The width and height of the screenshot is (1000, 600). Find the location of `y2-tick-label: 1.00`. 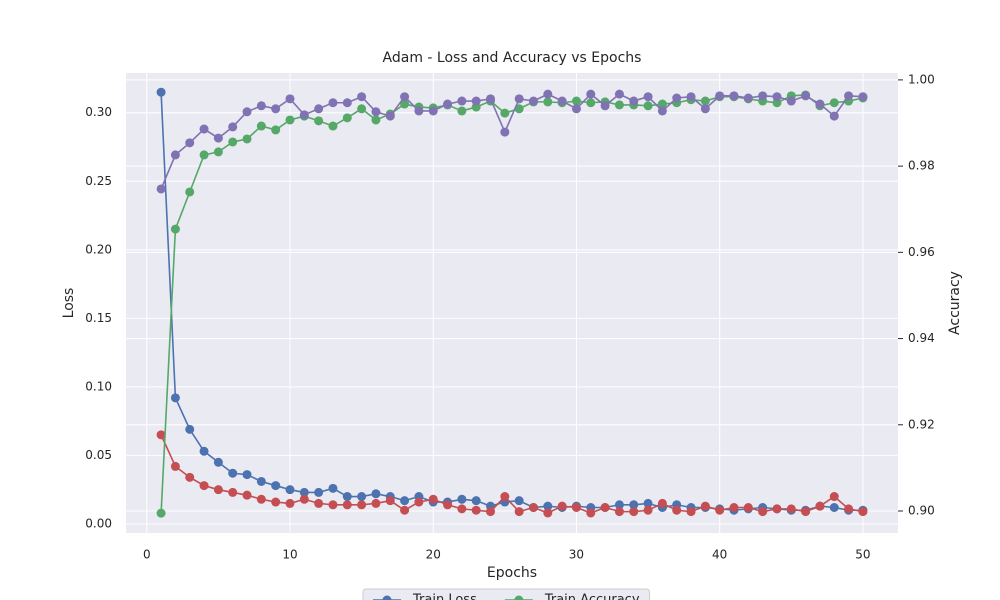

y2-tick-label: 1.00 is located at coordinates (921, 79).